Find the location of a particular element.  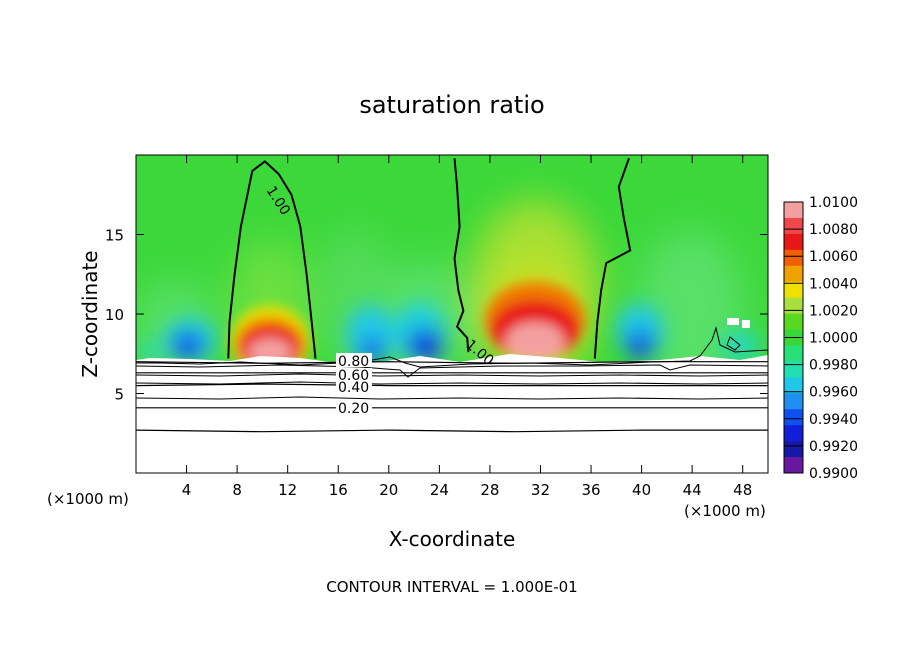

white-surface-band is located at coordinates (452, 413).